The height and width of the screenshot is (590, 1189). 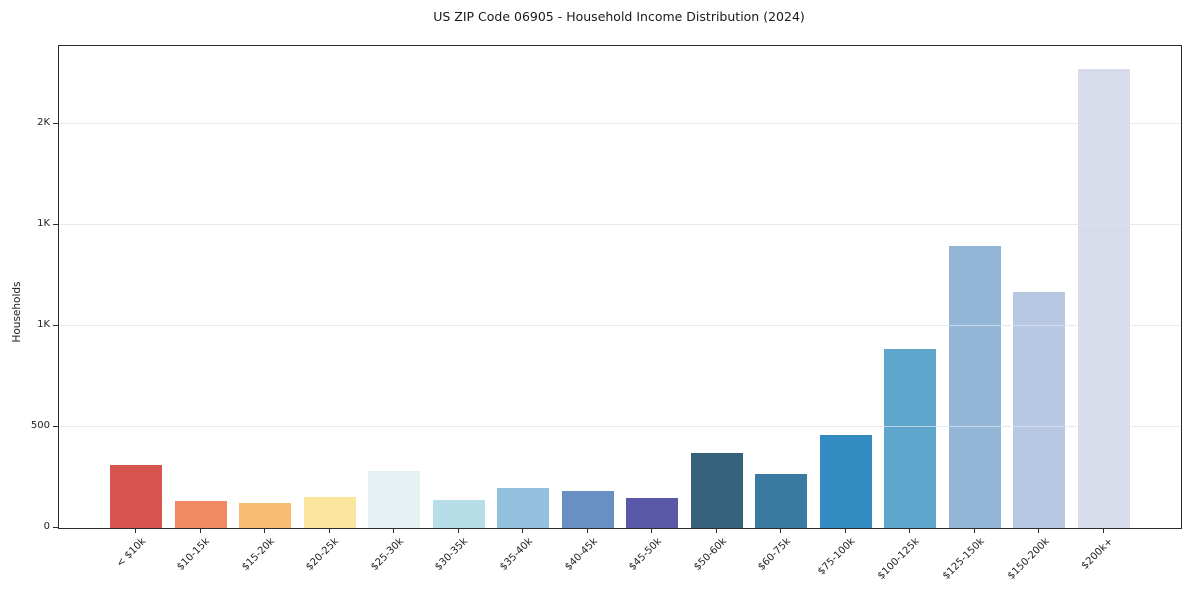 I want to click on bar-$30-35k, so click(x=458, y=513).